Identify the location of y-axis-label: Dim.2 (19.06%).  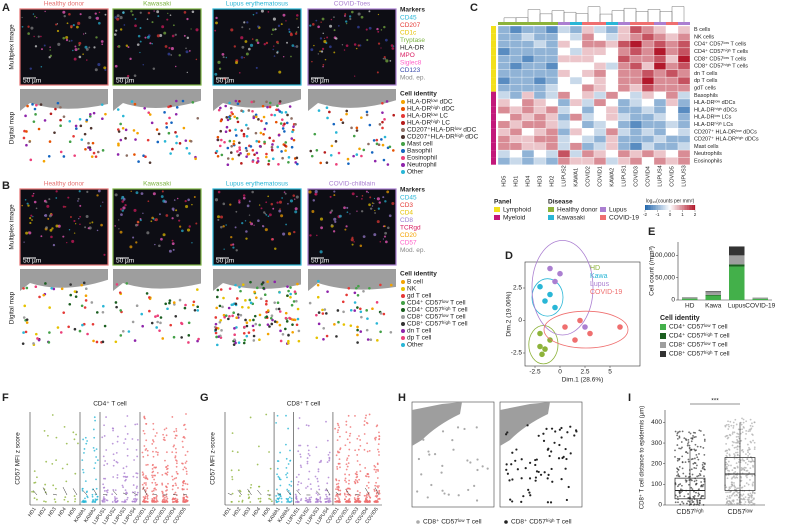
(509, 313).